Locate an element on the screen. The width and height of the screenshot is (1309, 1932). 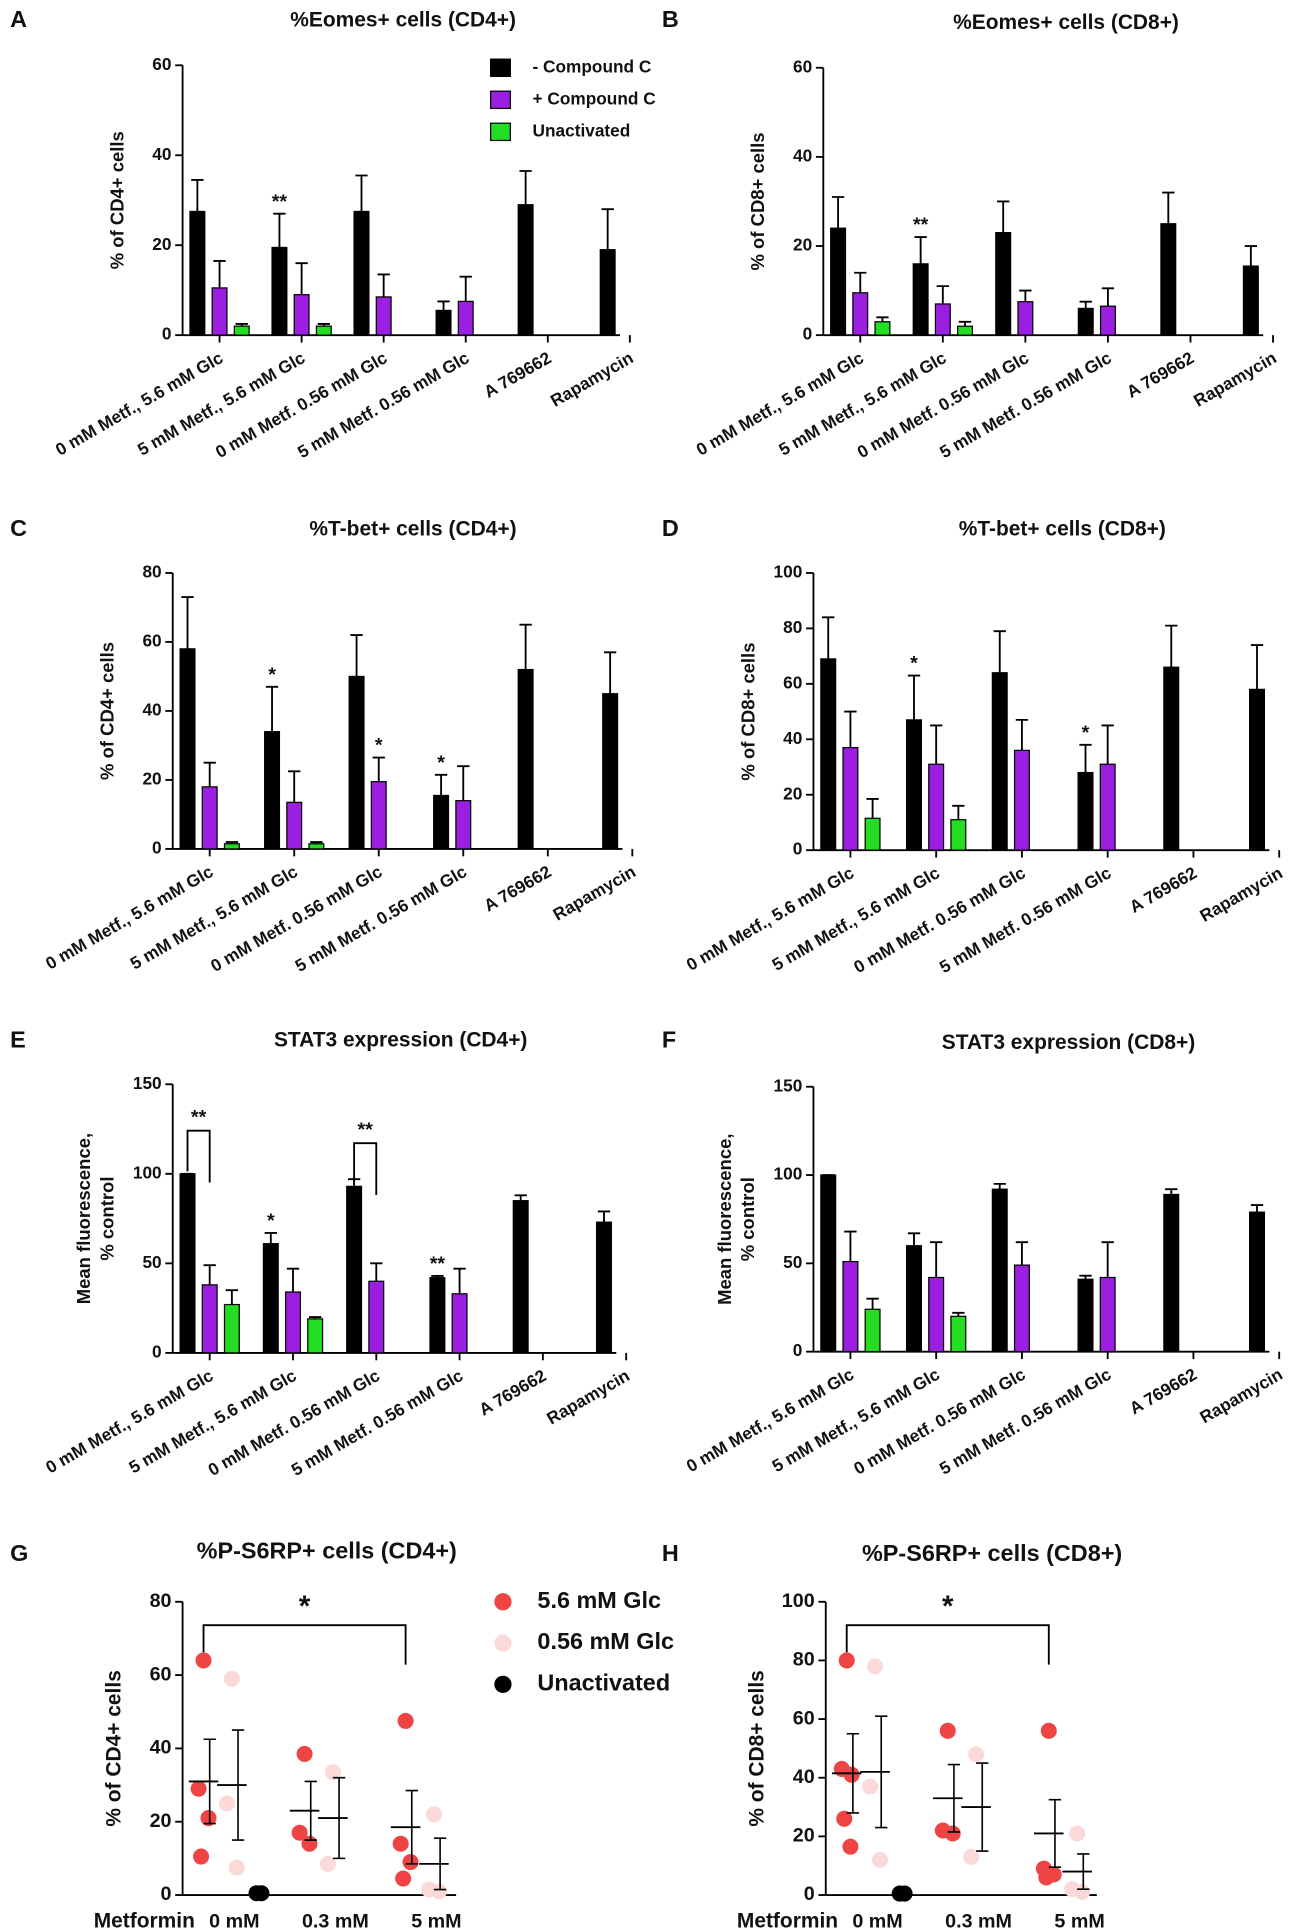
significance: ** is located at coordinates (438, 1264).